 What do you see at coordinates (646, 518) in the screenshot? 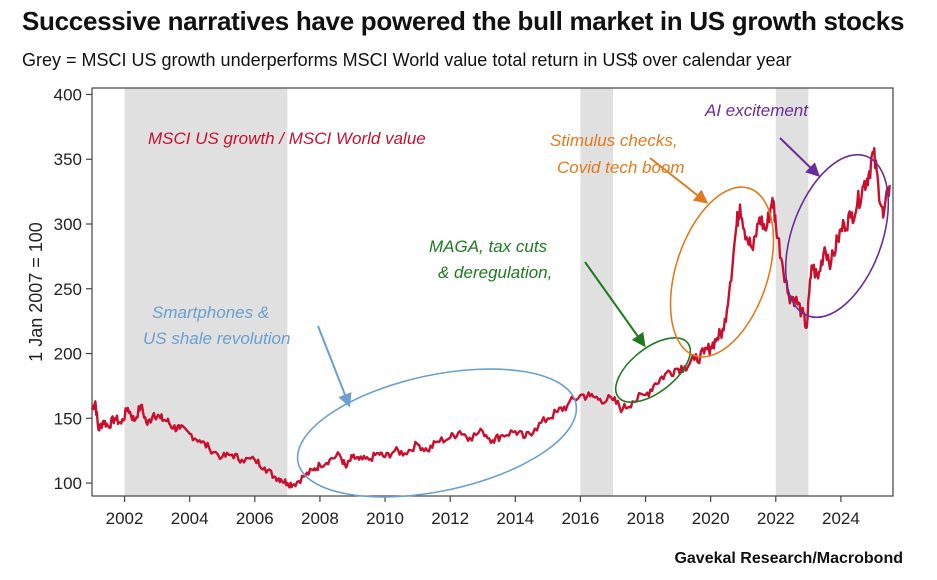
I see `x-tick-label-2018: 2018` at bounding box center [646, 518].